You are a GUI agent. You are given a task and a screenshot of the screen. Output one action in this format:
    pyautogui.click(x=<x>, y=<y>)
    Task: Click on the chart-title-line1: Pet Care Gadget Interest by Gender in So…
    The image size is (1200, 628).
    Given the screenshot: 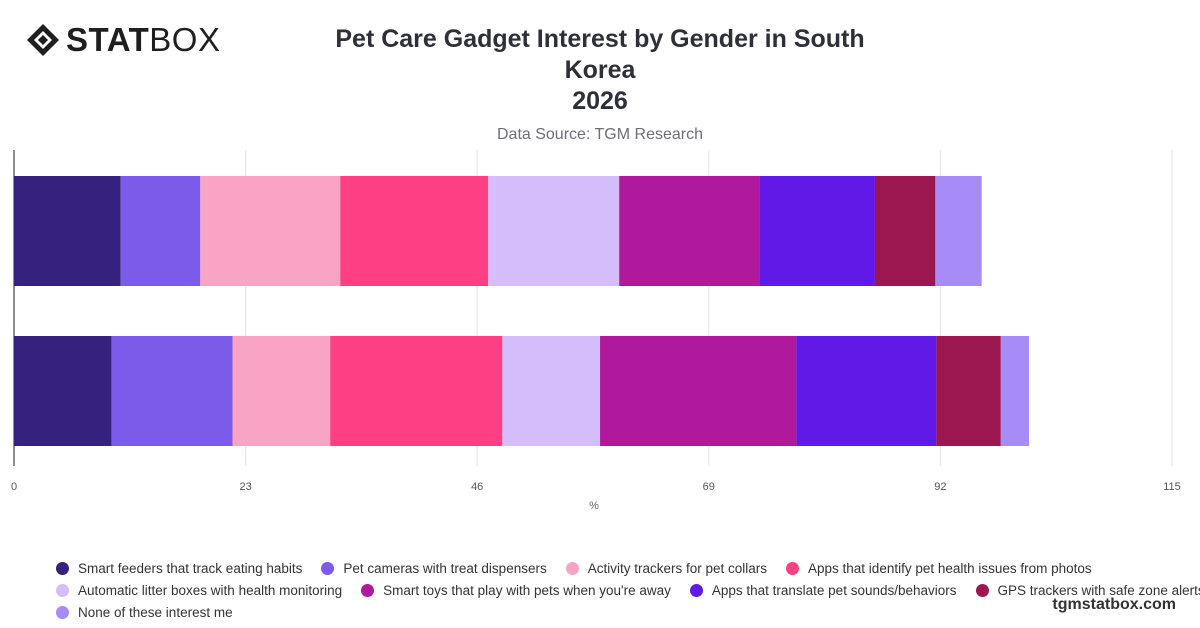 What is the action you would take?
    pyautogui.click(x=600, y=54)
    